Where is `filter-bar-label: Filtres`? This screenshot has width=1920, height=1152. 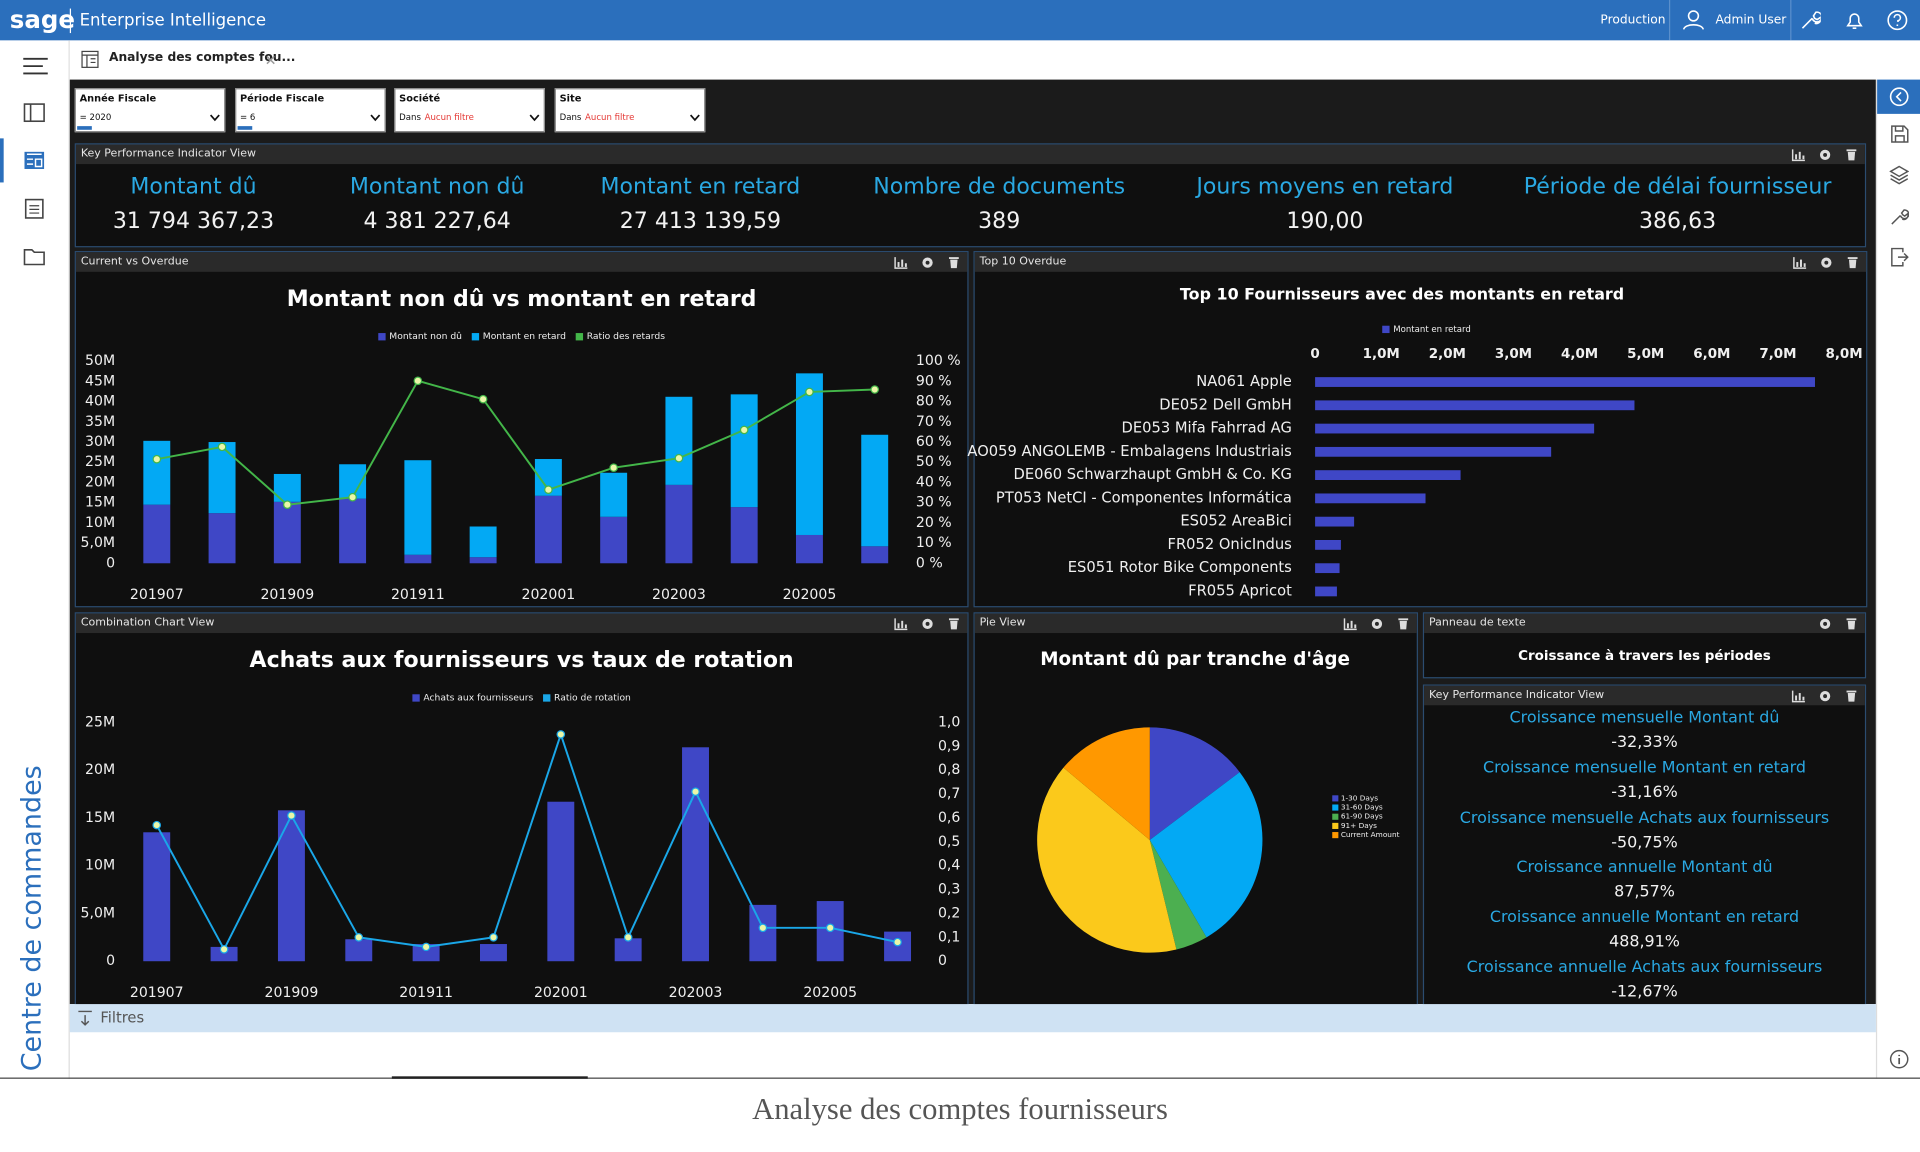 filter-bar-label: Filtres is located at coordinates (122, 1017).